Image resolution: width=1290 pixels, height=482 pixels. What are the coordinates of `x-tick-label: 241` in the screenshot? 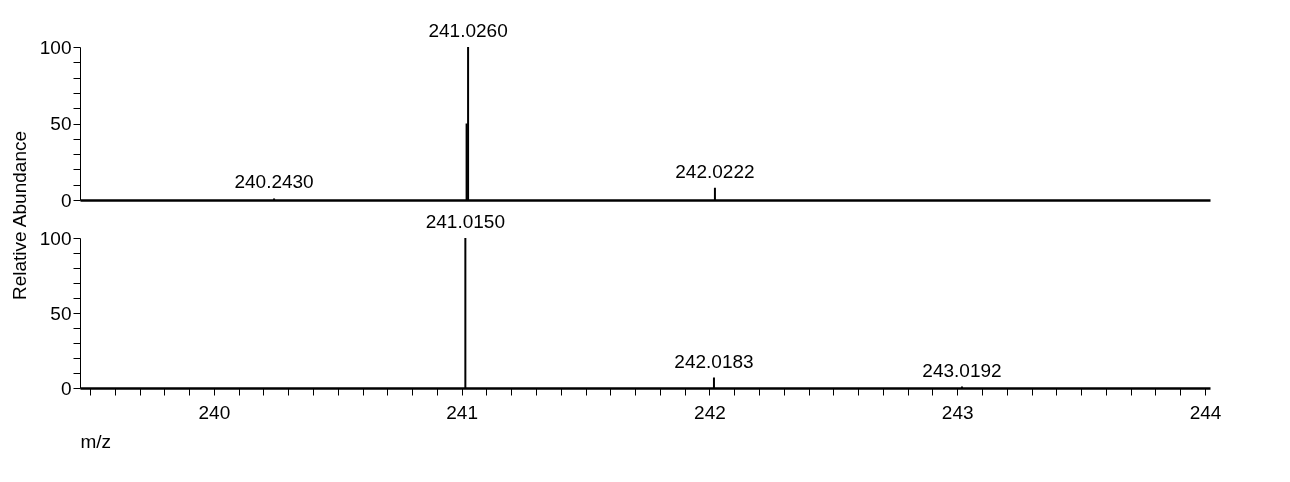 It's located at (462, 412).